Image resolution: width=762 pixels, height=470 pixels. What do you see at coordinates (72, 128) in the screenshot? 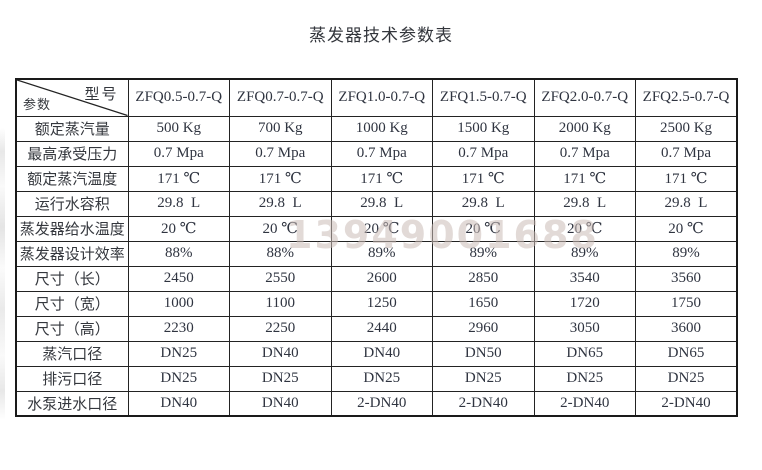
I see `row-label: 额定蒸汽量` at bounding box center [72, 128].